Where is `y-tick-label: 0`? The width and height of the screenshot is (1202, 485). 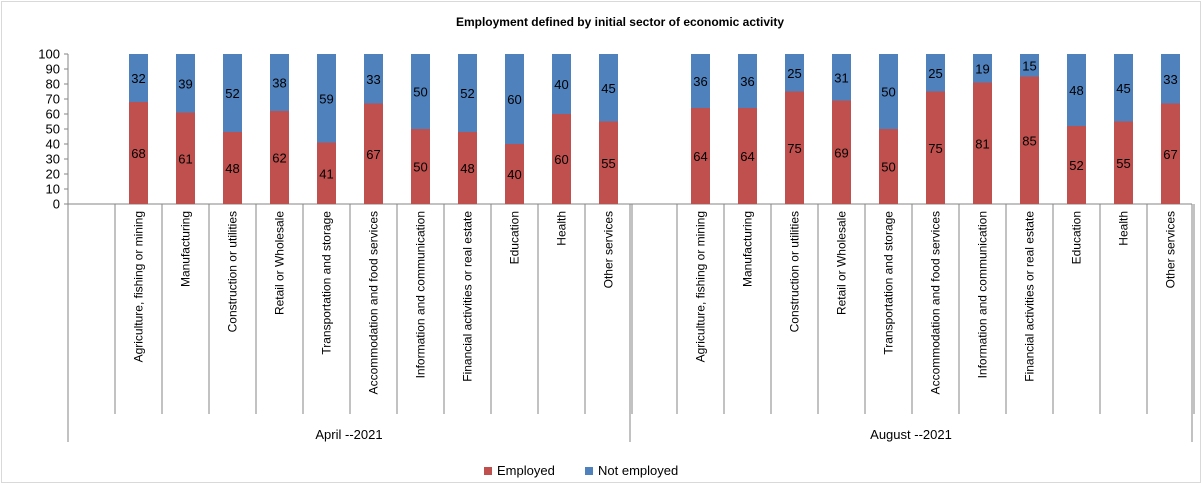 y-tick-label: 0 is located at coordinates (56, 204).